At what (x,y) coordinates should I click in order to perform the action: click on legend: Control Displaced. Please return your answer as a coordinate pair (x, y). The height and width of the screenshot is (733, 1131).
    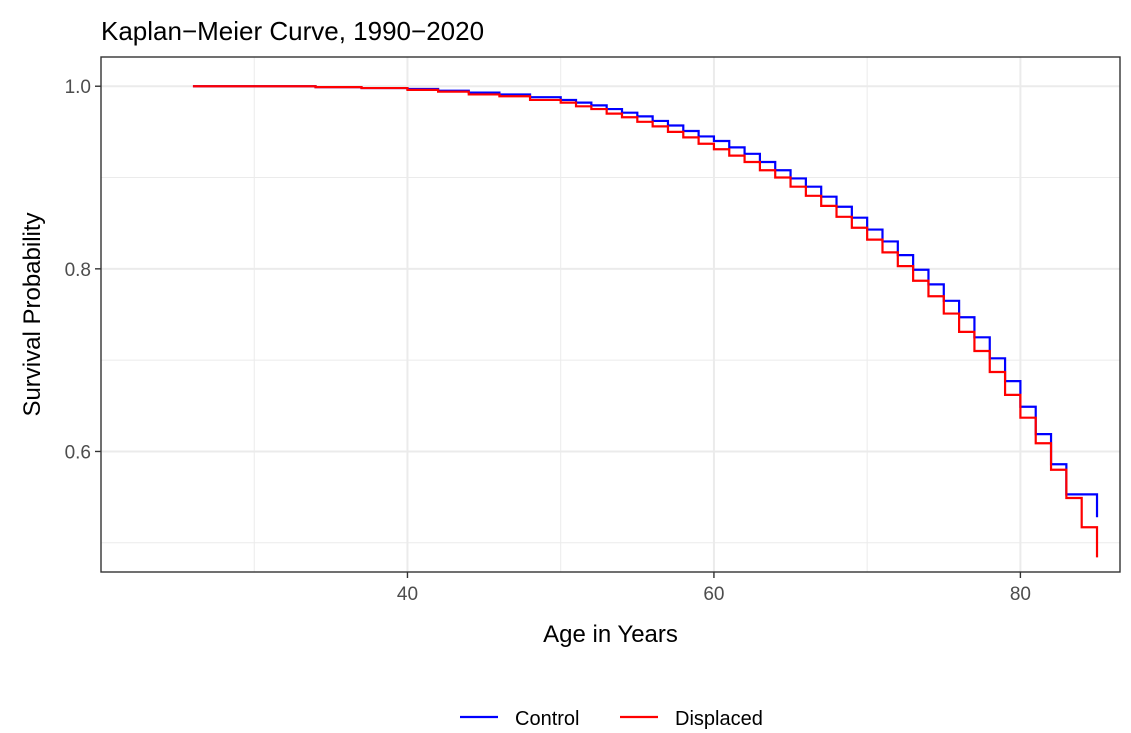
    Looking at the image, I should click on (611, 719).